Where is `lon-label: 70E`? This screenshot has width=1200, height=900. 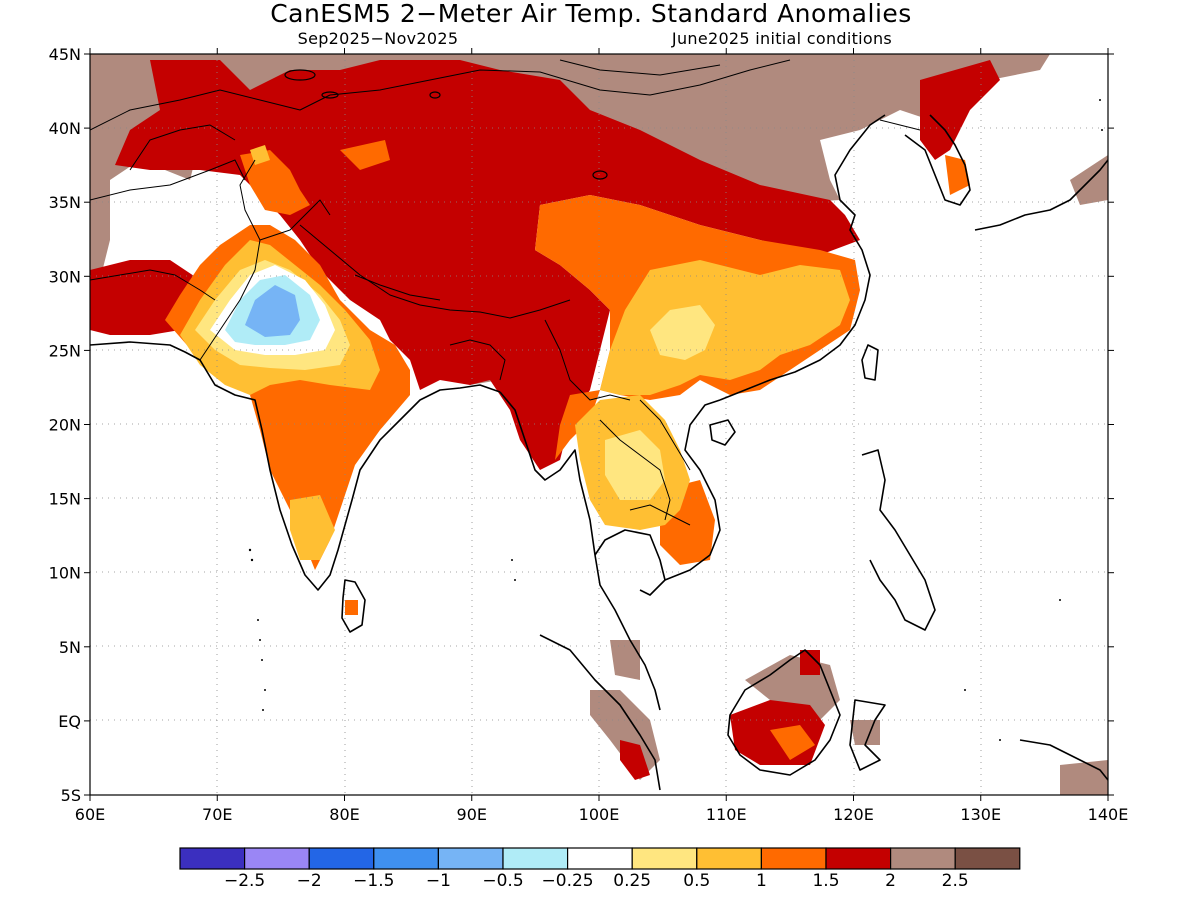 lon-label: 70E is located at coordinates (217, 814).